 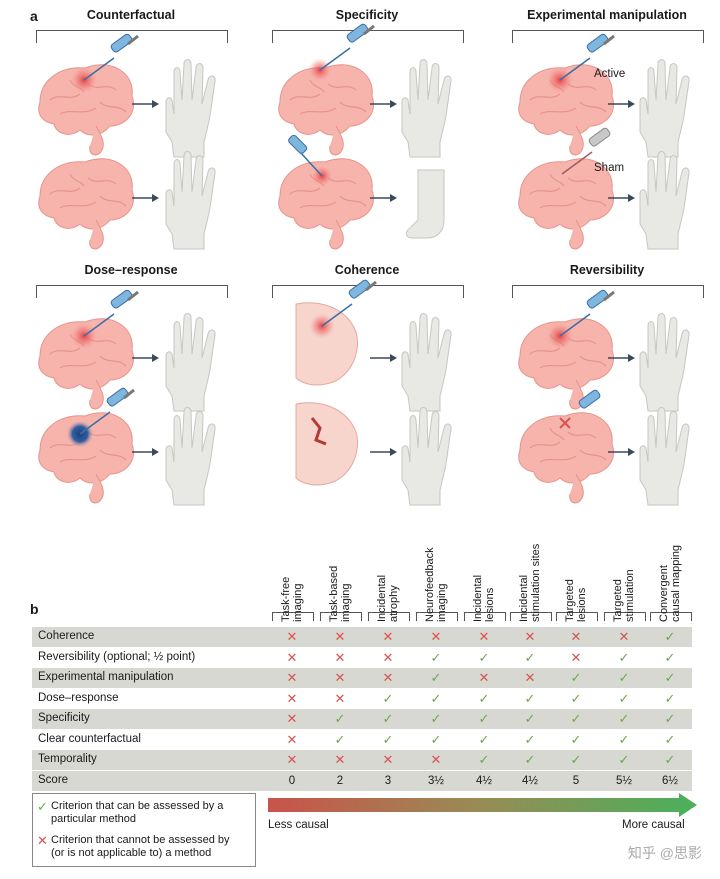 What do you see at coordinates (34, 16) in the screenshot?
I see `panel-a-letter: a` at bounding box center [34, 16].